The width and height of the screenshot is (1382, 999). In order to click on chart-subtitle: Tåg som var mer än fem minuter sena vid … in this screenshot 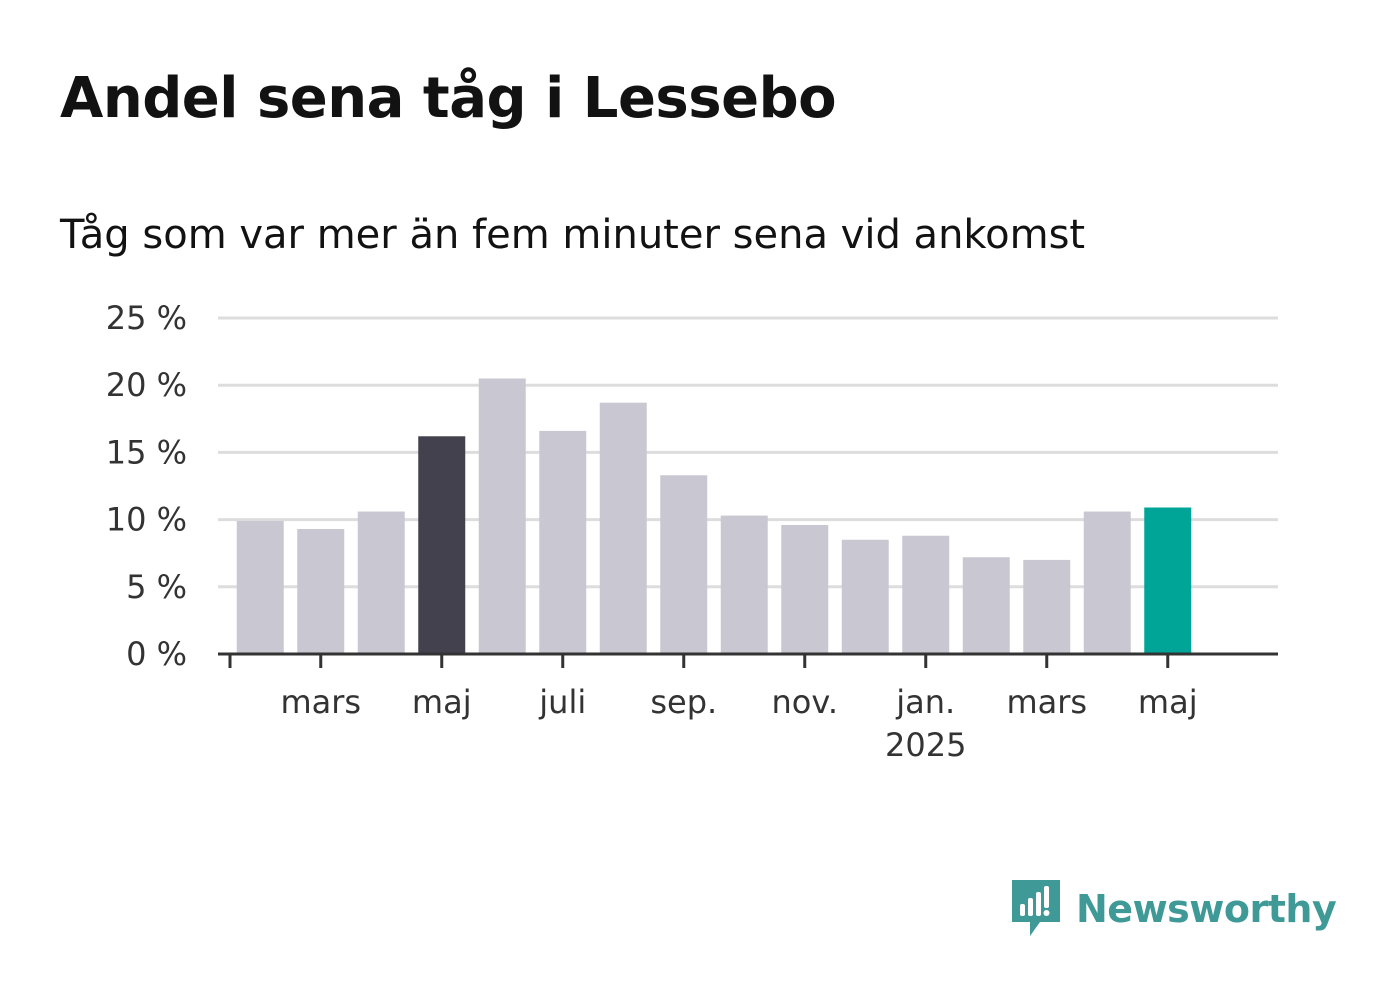, I will do `click(573, 235)`.